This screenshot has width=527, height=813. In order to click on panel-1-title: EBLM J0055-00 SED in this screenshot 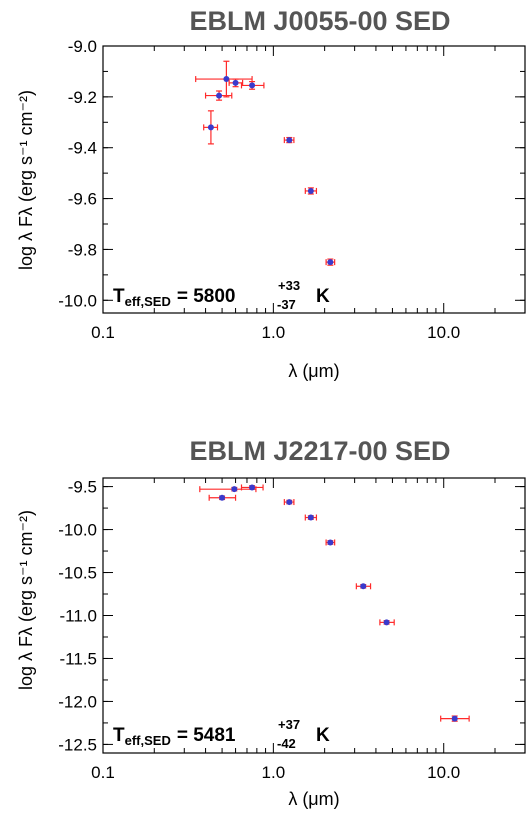, I will do `click(319, 21)`.